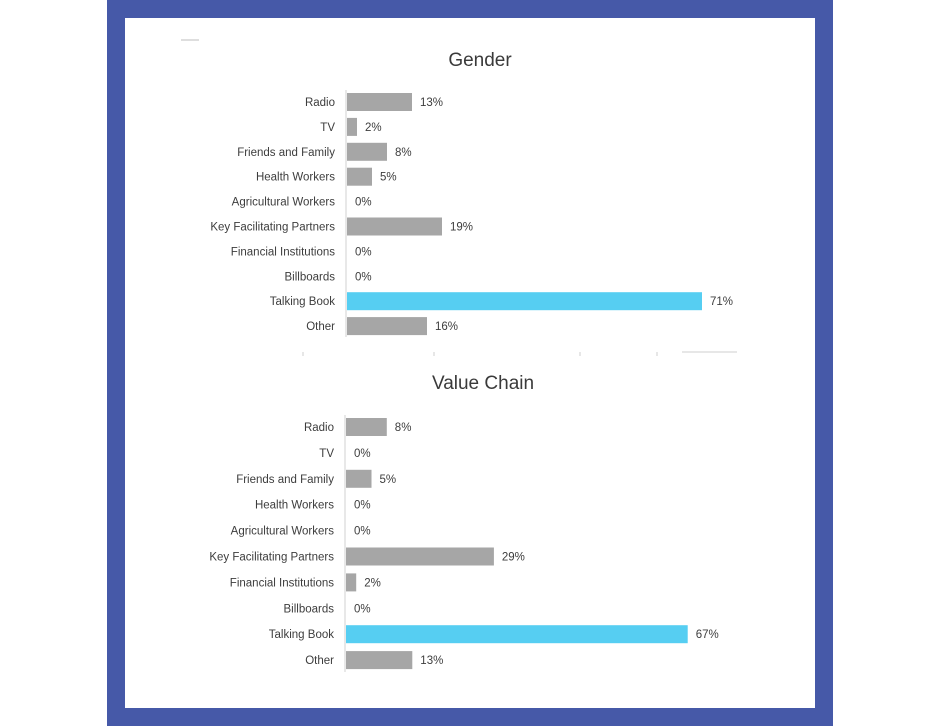 The width and height of the screenshot is (940, 726). Describe the element at coordinates (363, 252) in the screenshot. I see `value-label-financial-institutions: 0%` at that location.